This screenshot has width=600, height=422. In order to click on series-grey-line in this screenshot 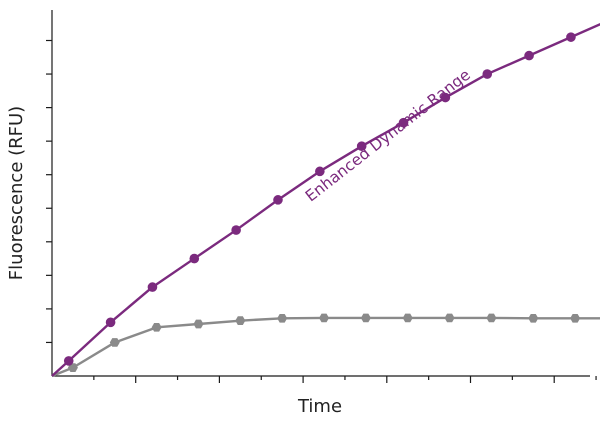, I will do `click(325, 347)`.